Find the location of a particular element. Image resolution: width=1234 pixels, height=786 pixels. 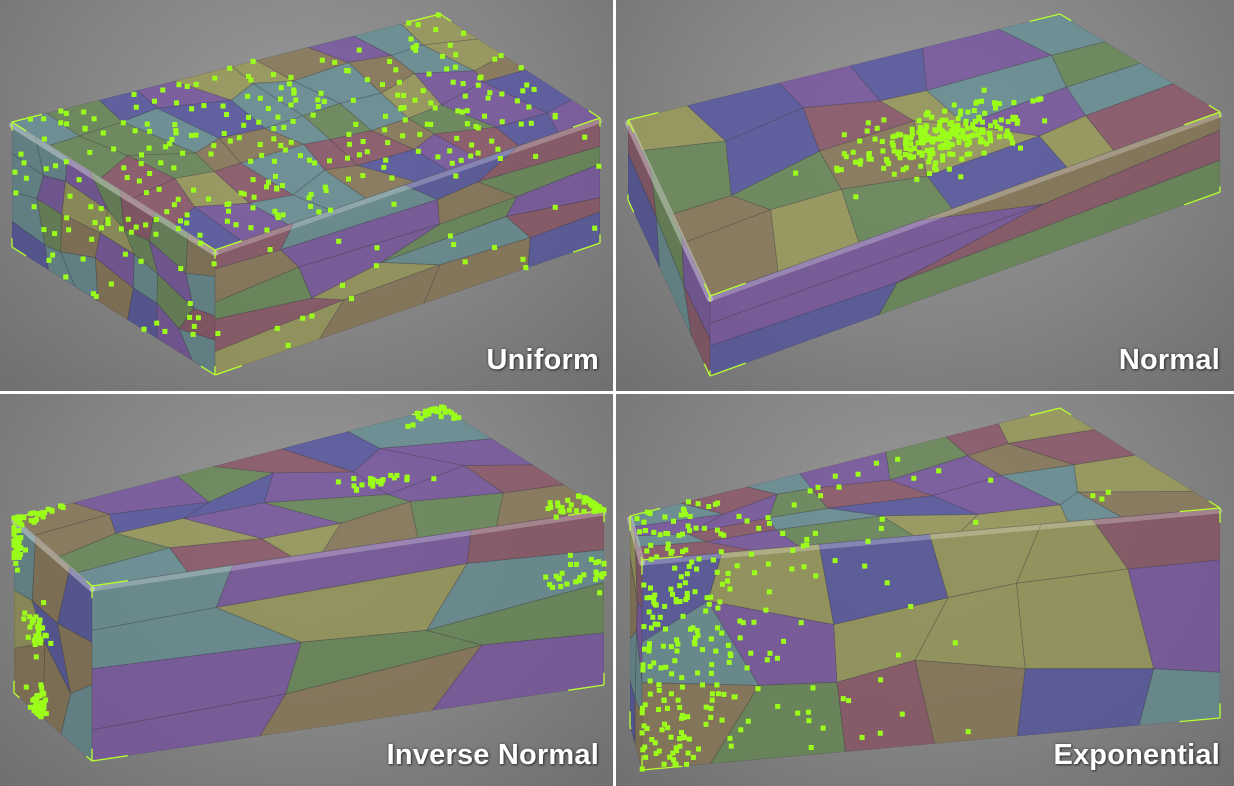

distribution-label: Inverse Normal is located at coordinates (492, 755).